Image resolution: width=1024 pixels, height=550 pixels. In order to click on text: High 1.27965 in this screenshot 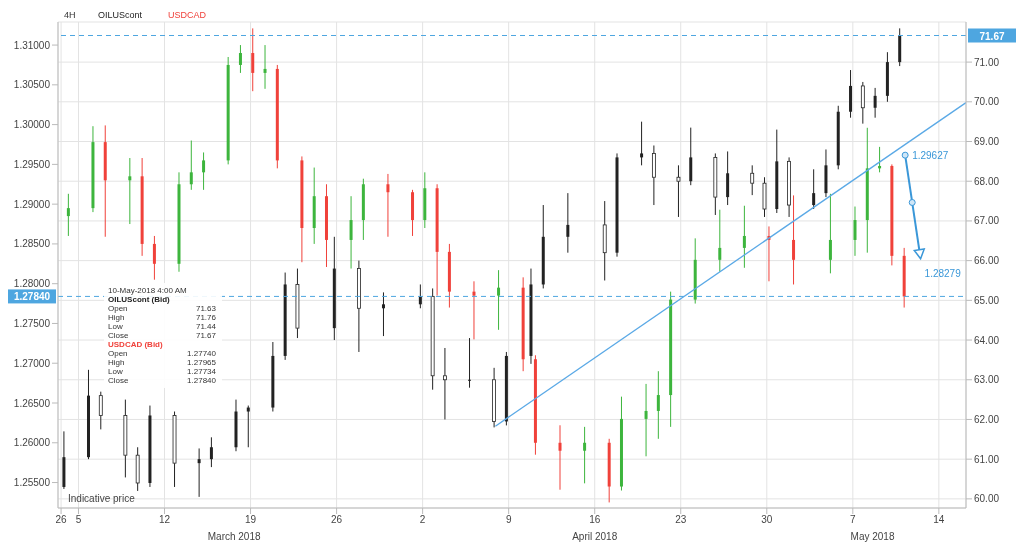, I will do `click(162, 362)`.